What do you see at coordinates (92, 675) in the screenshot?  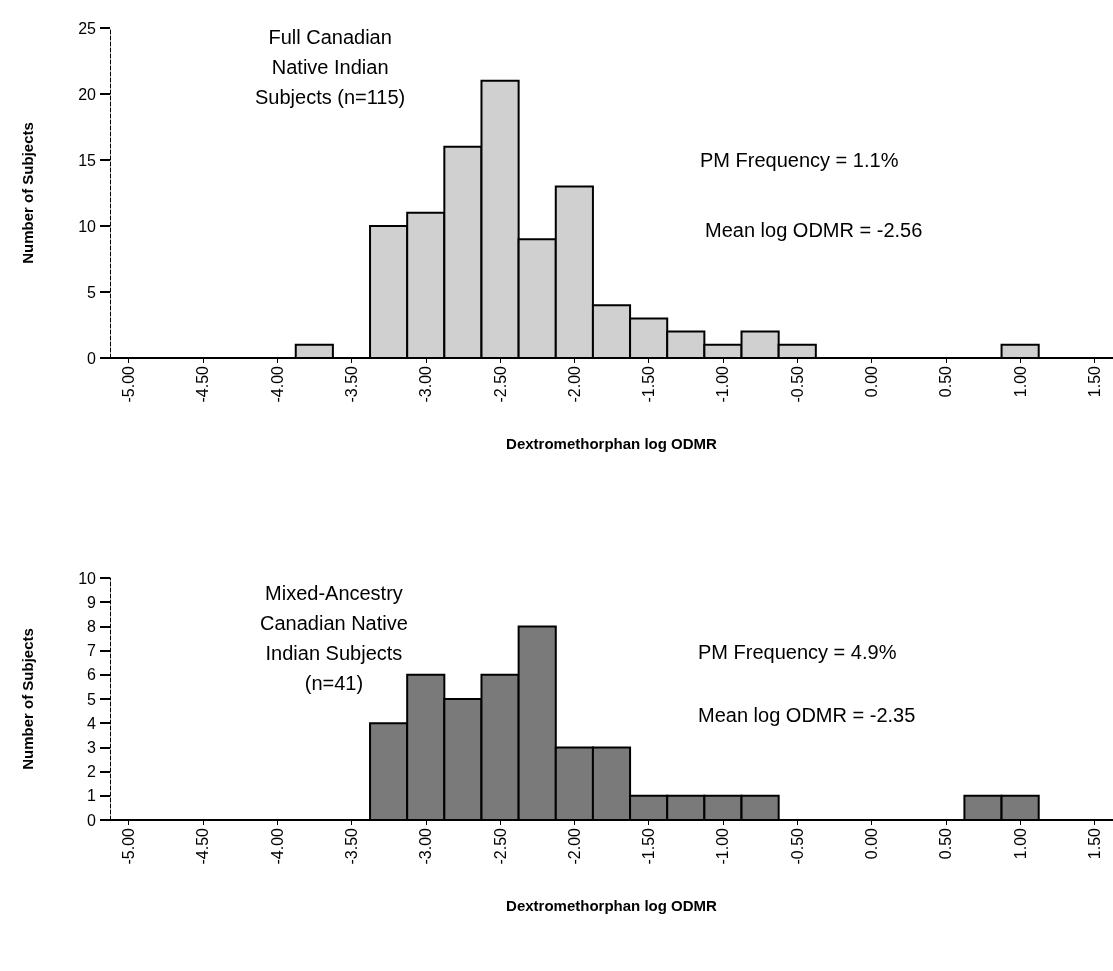 I see `y-tick-label: 6` at bounding box center [92, 675].